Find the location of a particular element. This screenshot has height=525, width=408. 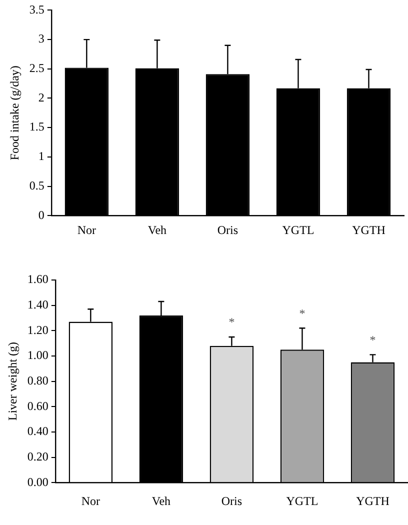

y-tick-label: 0.40 is located at coordinates (37, 431).